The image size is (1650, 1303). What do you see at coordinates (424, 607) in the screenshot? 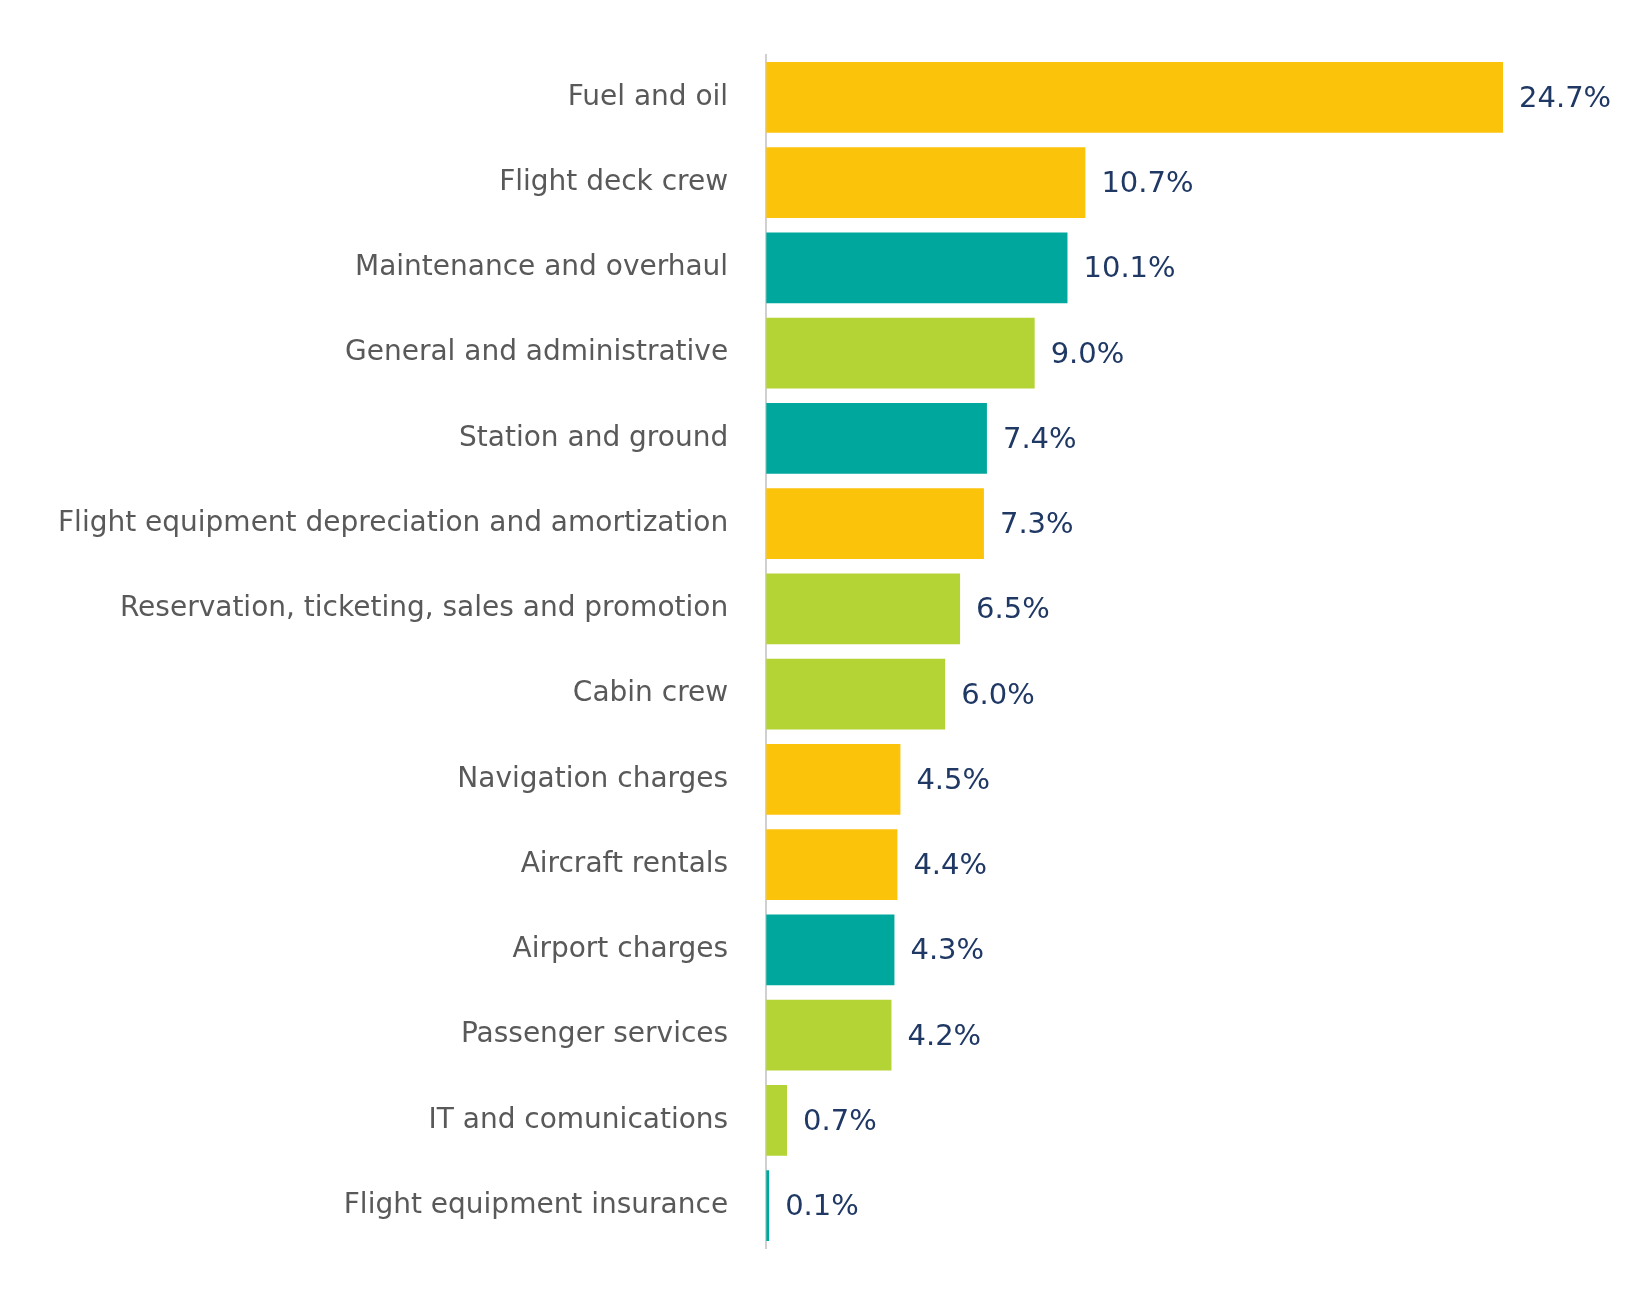
I see `y-tick-label: Reservation, ticketing, sales and promotion` at bounding box center [424, 607].